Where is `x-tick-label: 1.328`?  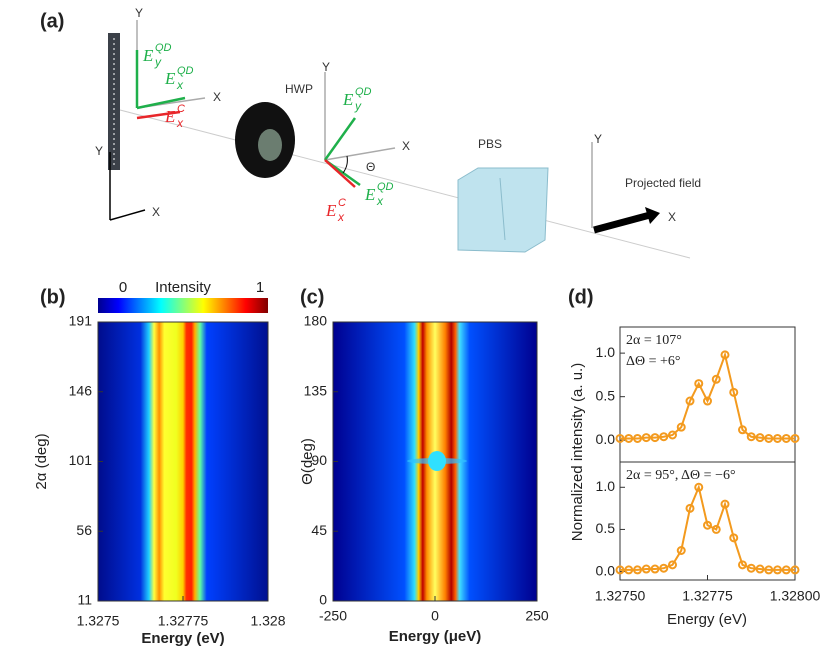 x-tick-label: 1.328 is located at coordinates (267, 621).